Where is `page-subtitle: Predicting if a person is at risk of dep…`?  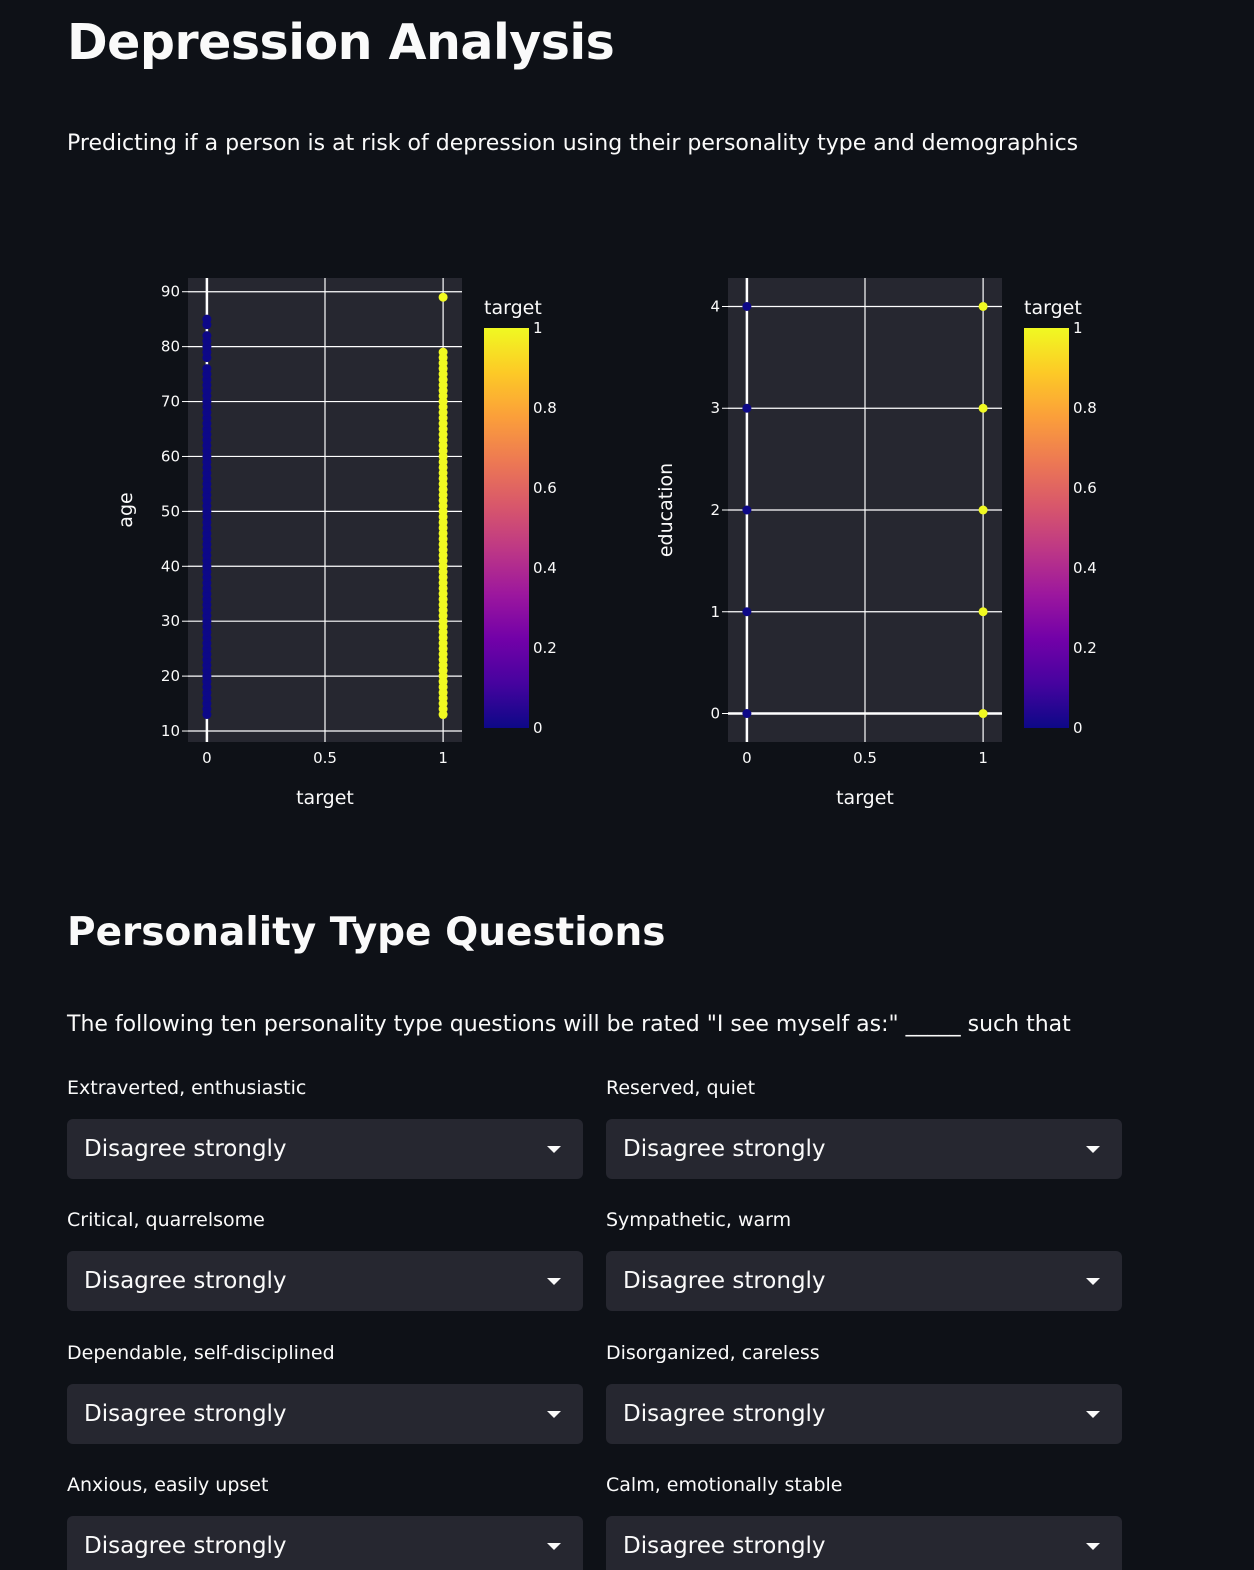
page-subtitle: Predicting if a person is at risk of dep… is located at coordinates (573, 143).